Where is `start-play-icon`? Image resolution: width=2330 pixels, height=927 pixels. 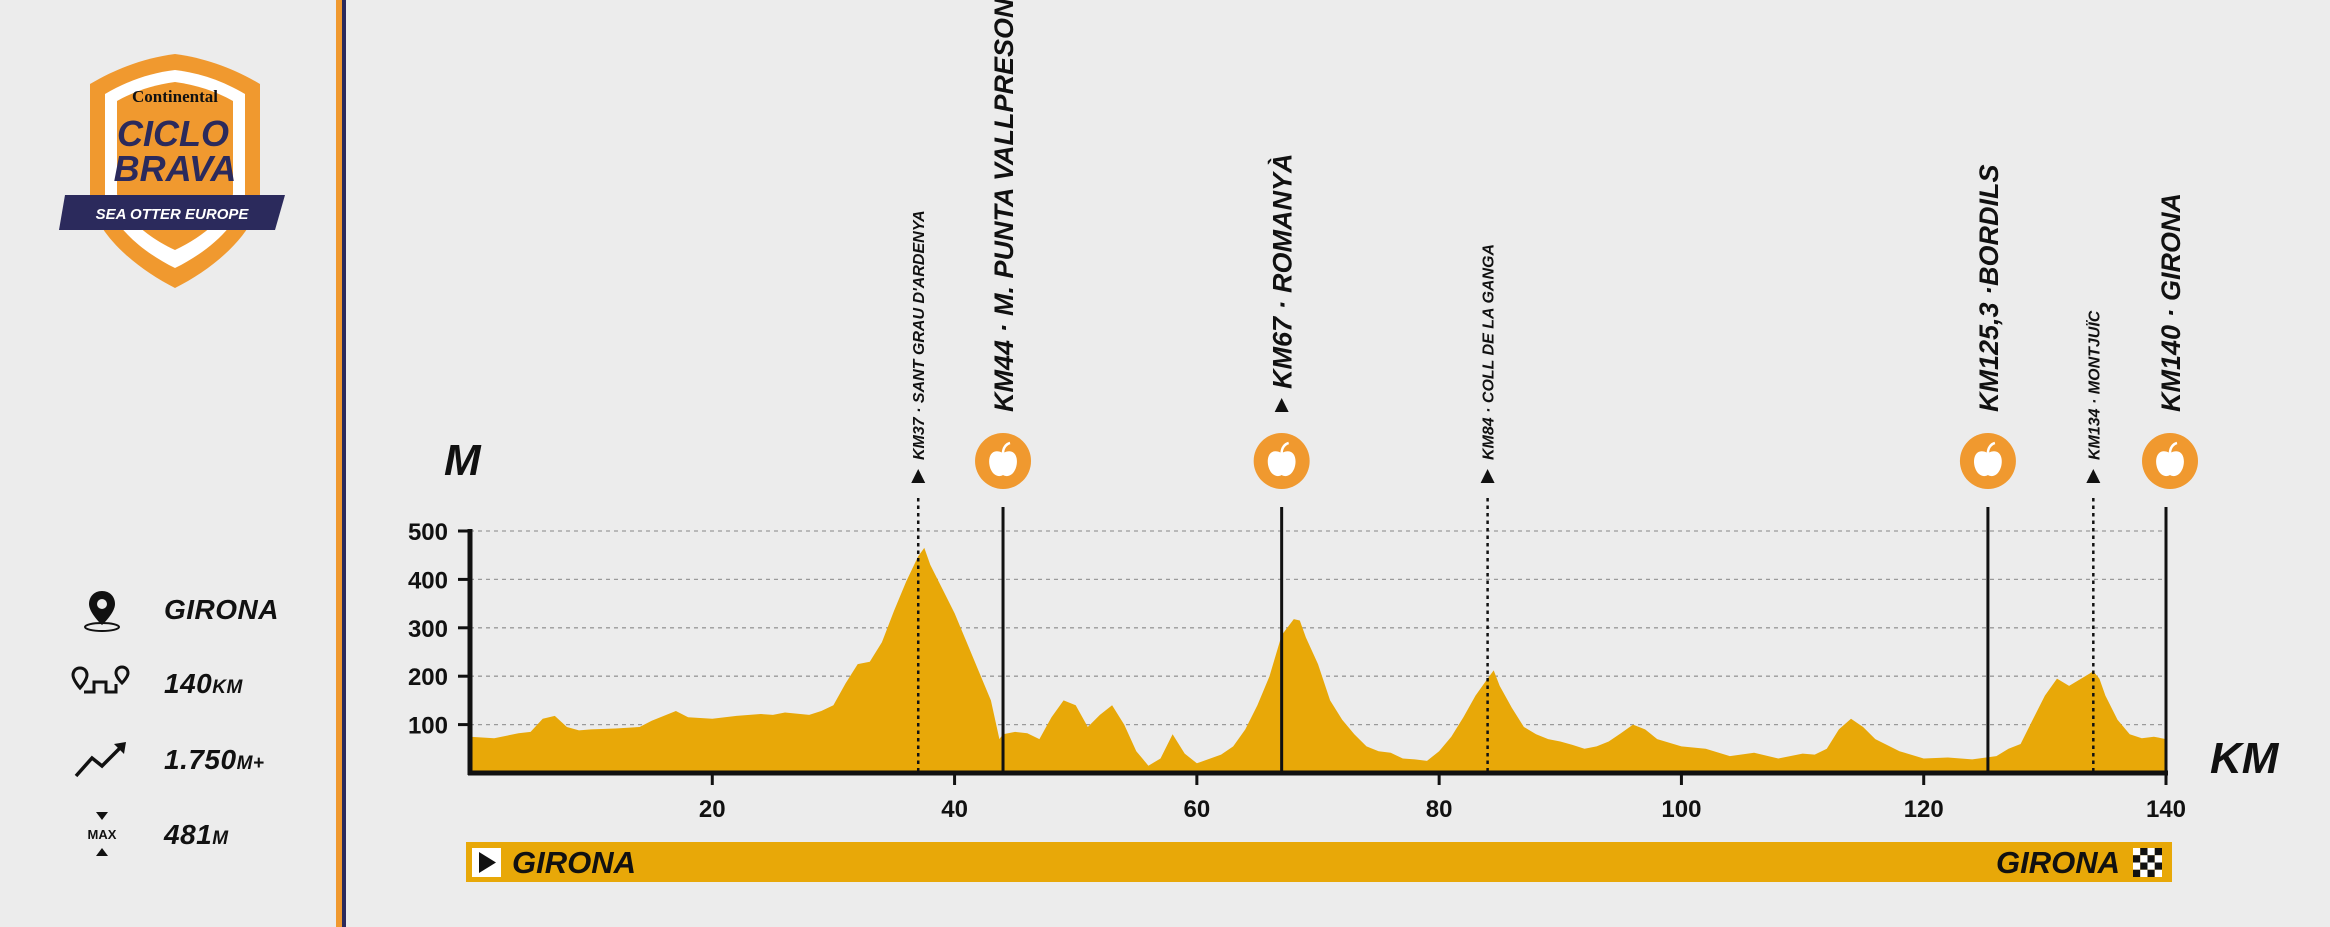 start-play-icon is located at coordinates (486, 862).